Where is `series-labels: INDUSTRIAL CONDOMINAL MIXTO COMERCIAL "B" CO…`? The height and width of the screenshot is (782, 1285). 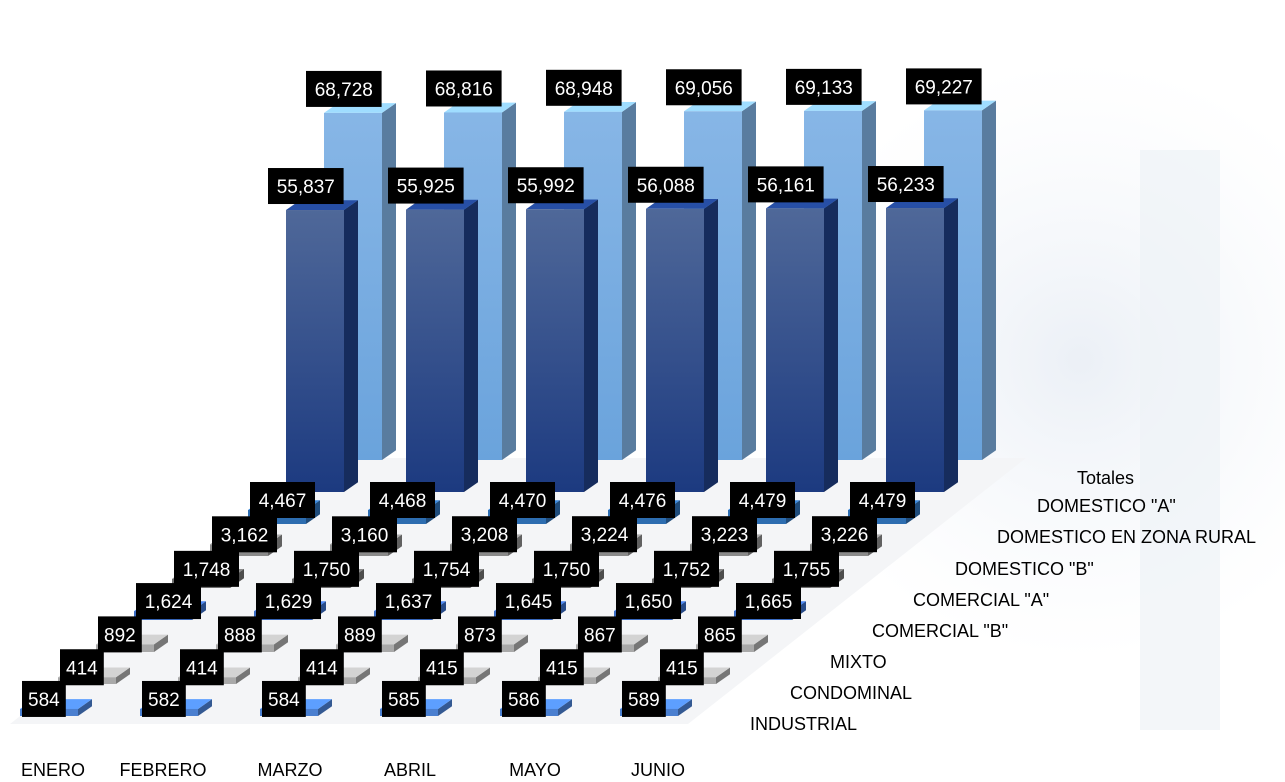 series-labels: INDUSTRIAL CONDOMINAL MIXTO COMERCIAL "B" CO… is located at coordinates (1003, 601).